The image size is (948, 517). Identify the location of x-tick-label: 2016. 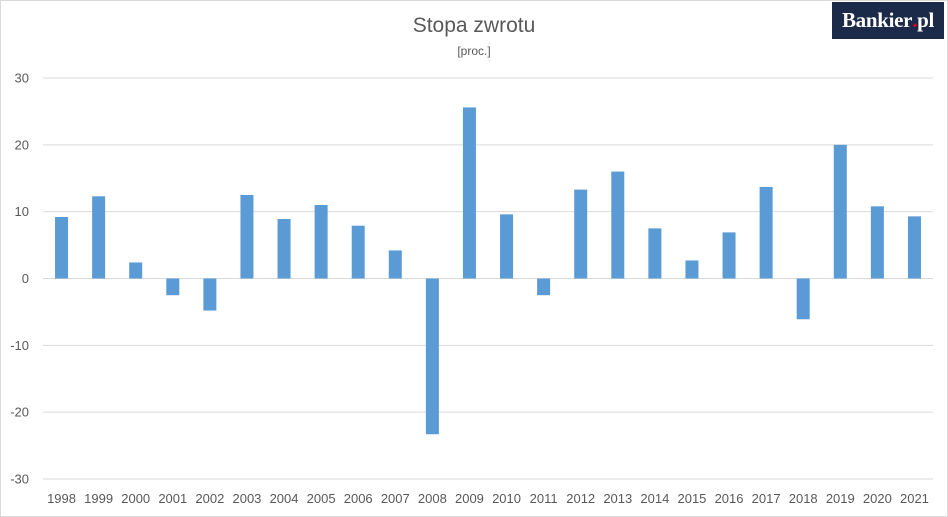
(729, 498).